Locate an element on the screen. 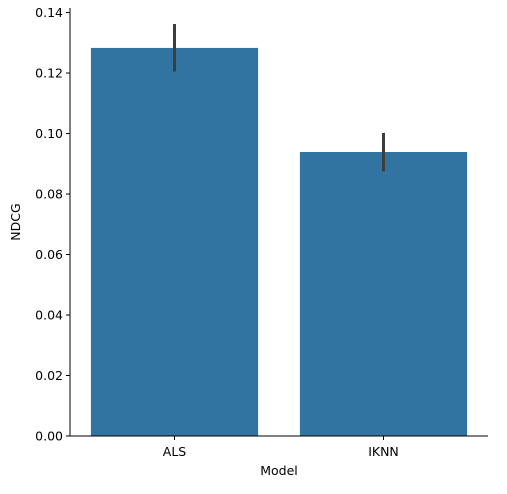  x-axis-title: Model is located at coordinates (279, 470).